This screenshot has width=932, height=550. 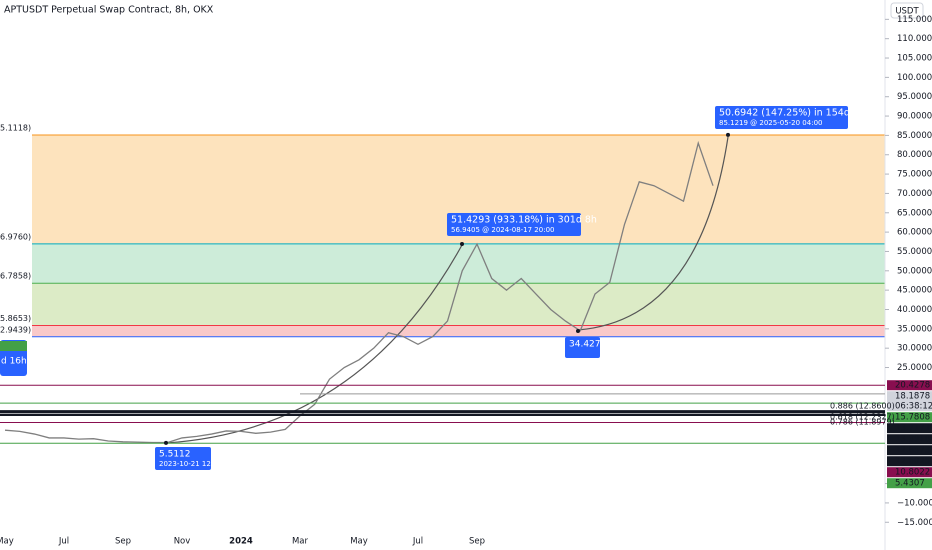 What do you see at coordinates (914, 329) in the screenshot?
I see `y-tick-label: 35.0000` at bounding box center [914, 329].